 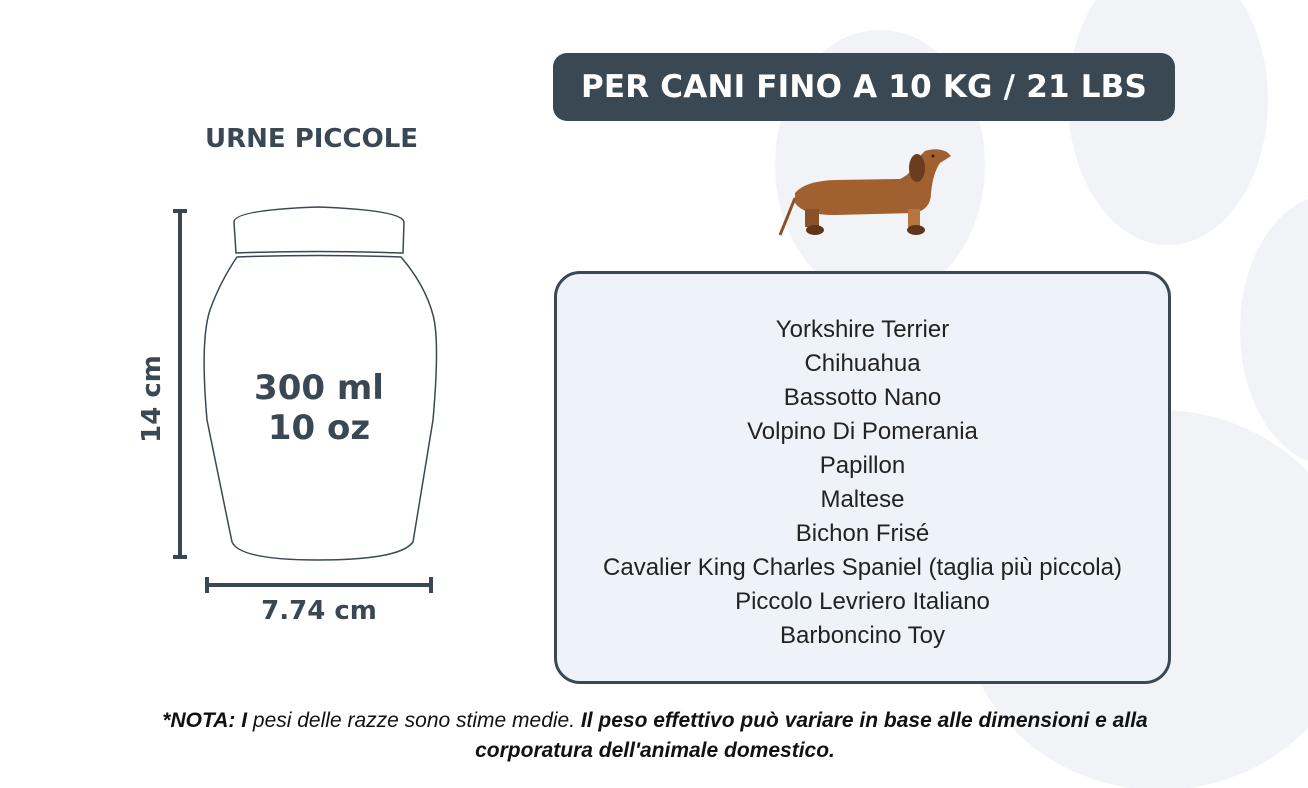 What do you see at coordinates (319, 611) in the screenshot?
I see `width-label: 7.74 cm` at bounding box center [319, 611].